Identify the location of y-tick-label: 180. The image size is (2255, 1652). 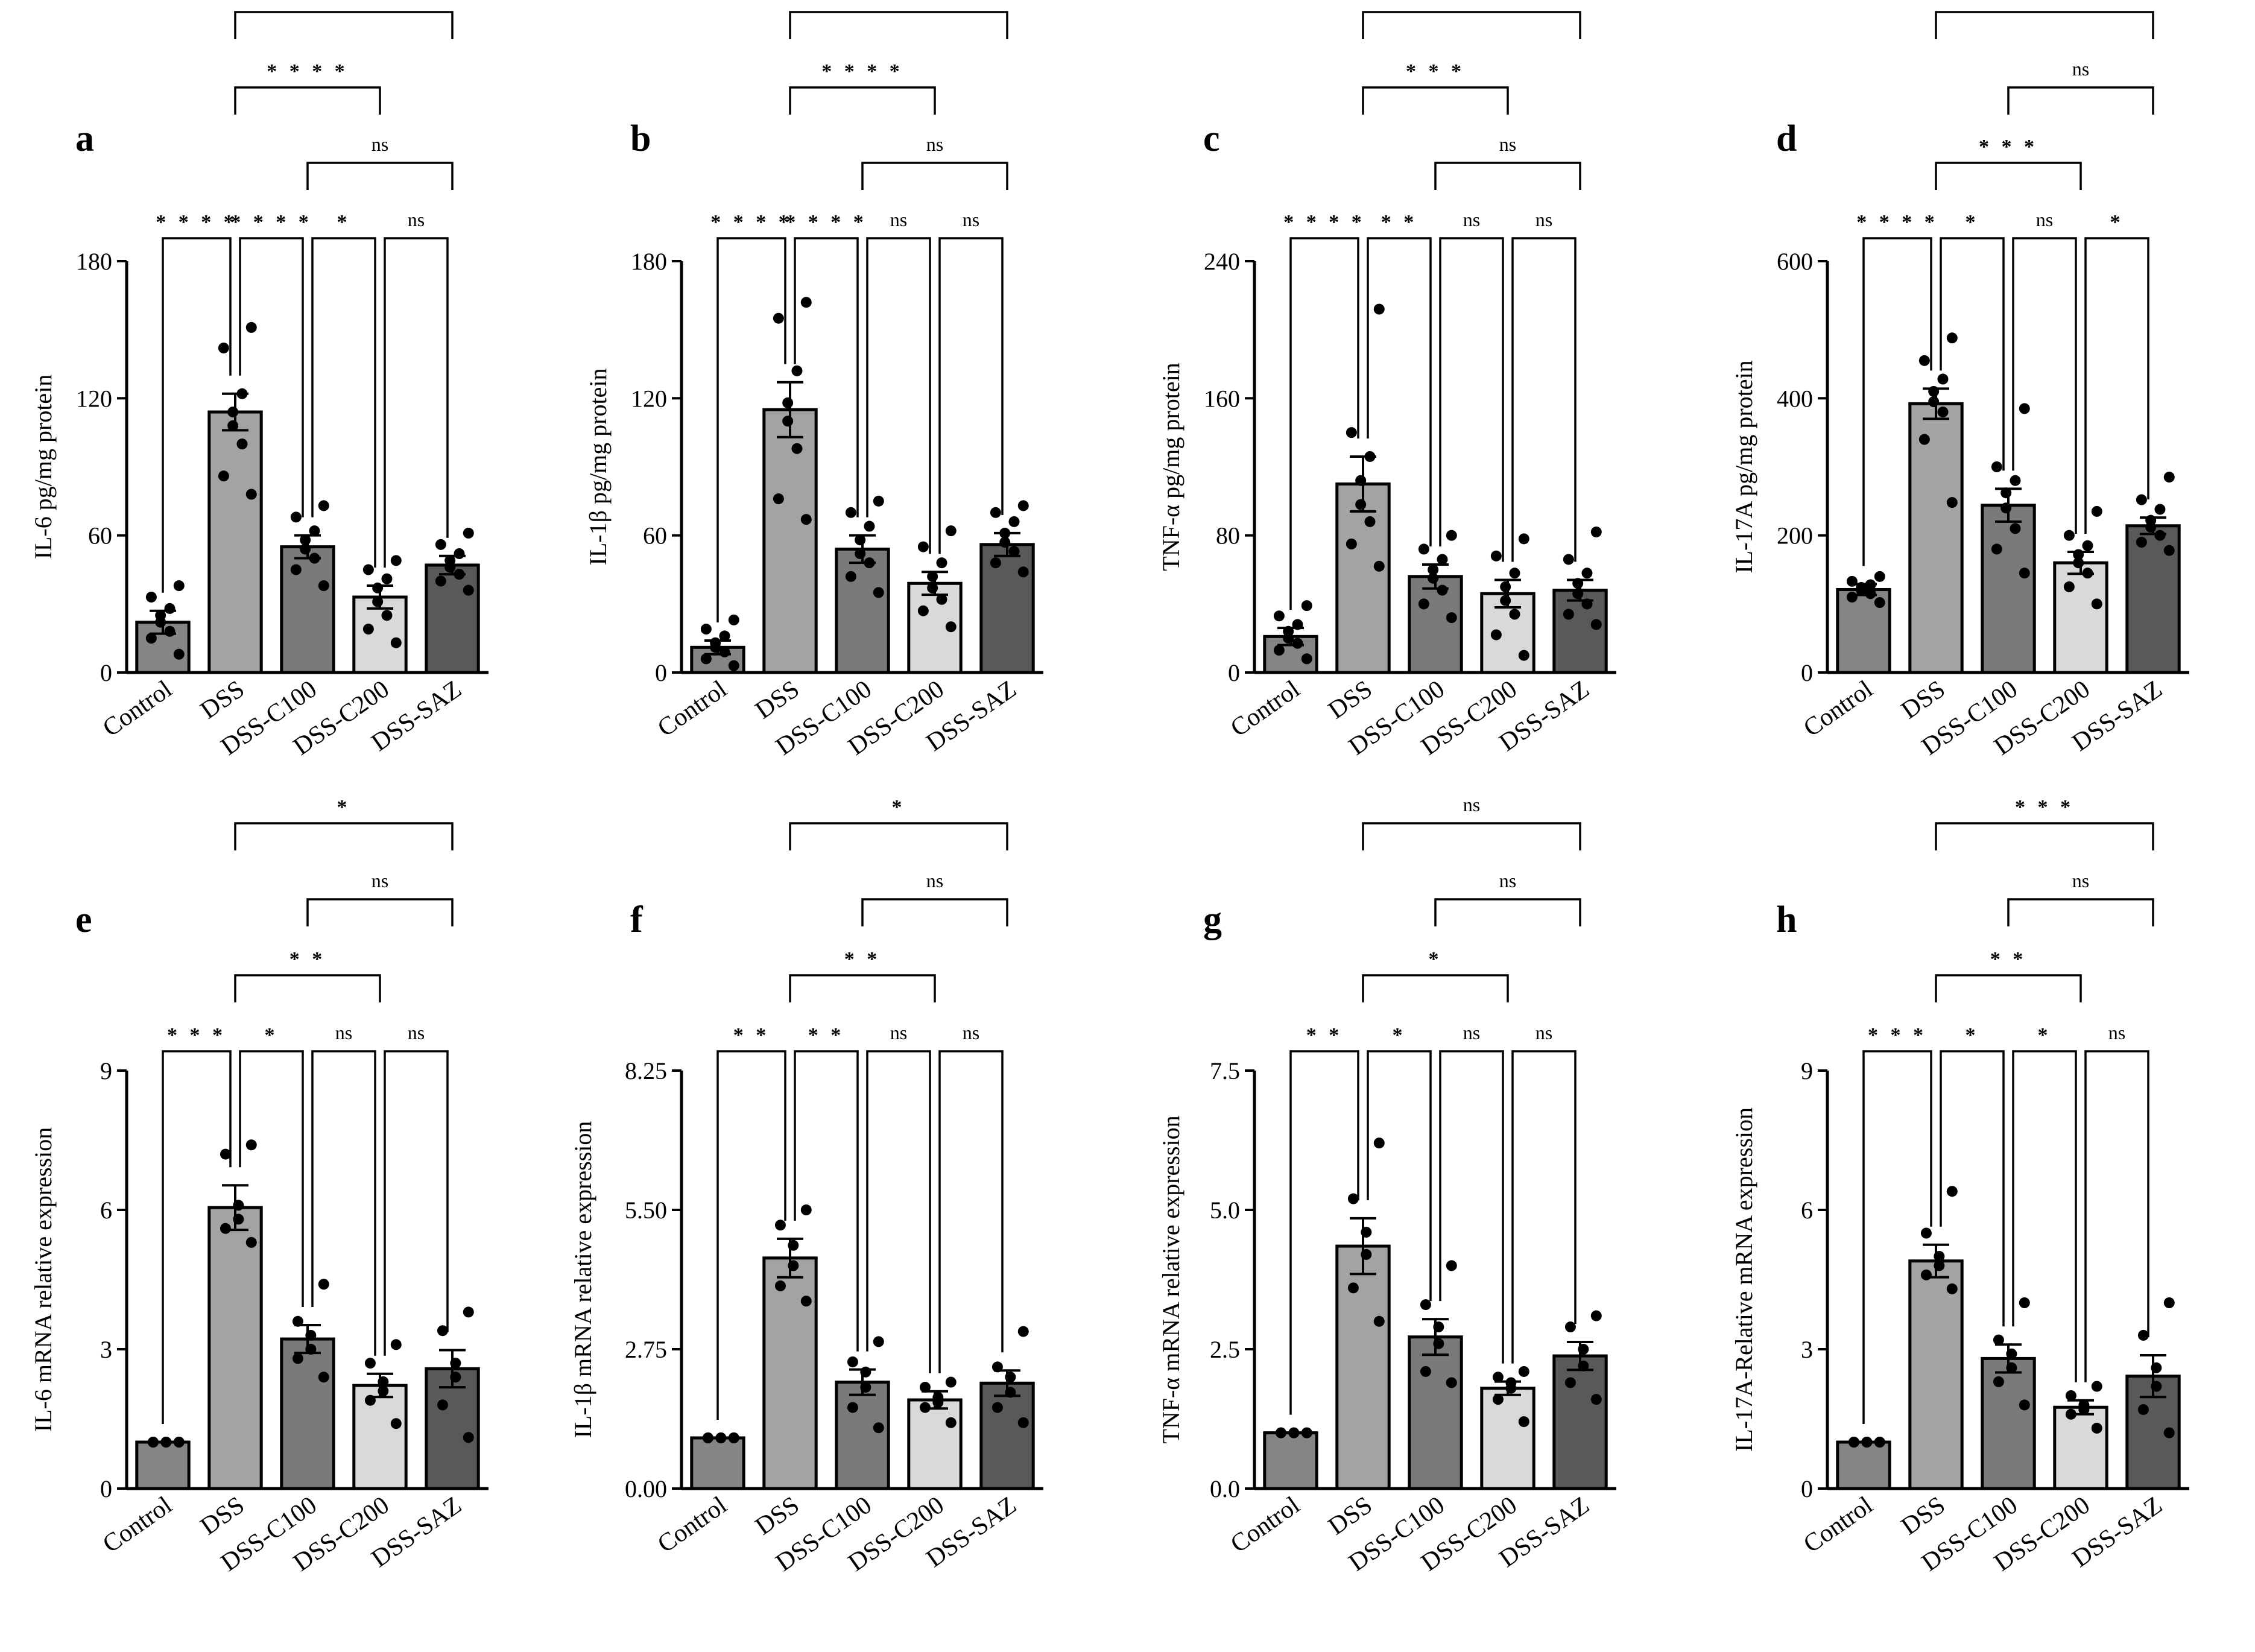
(94, 261).